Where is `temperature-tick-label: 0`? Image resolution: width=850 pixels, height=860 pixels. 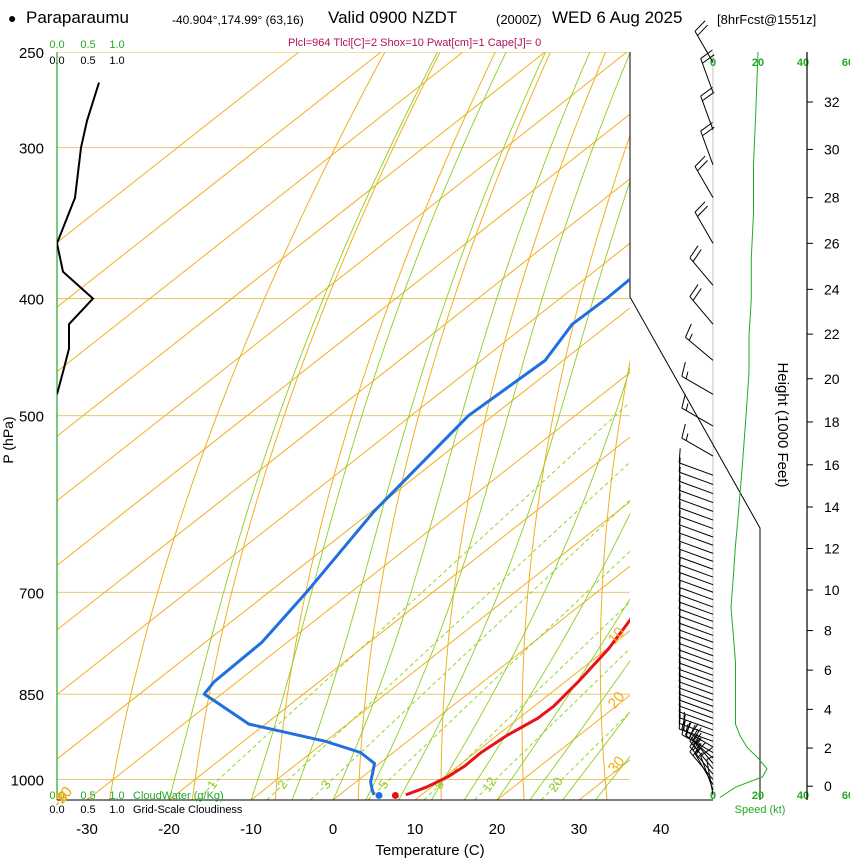
temperature-tick-label: 0 is located at coordinates (333, 829).